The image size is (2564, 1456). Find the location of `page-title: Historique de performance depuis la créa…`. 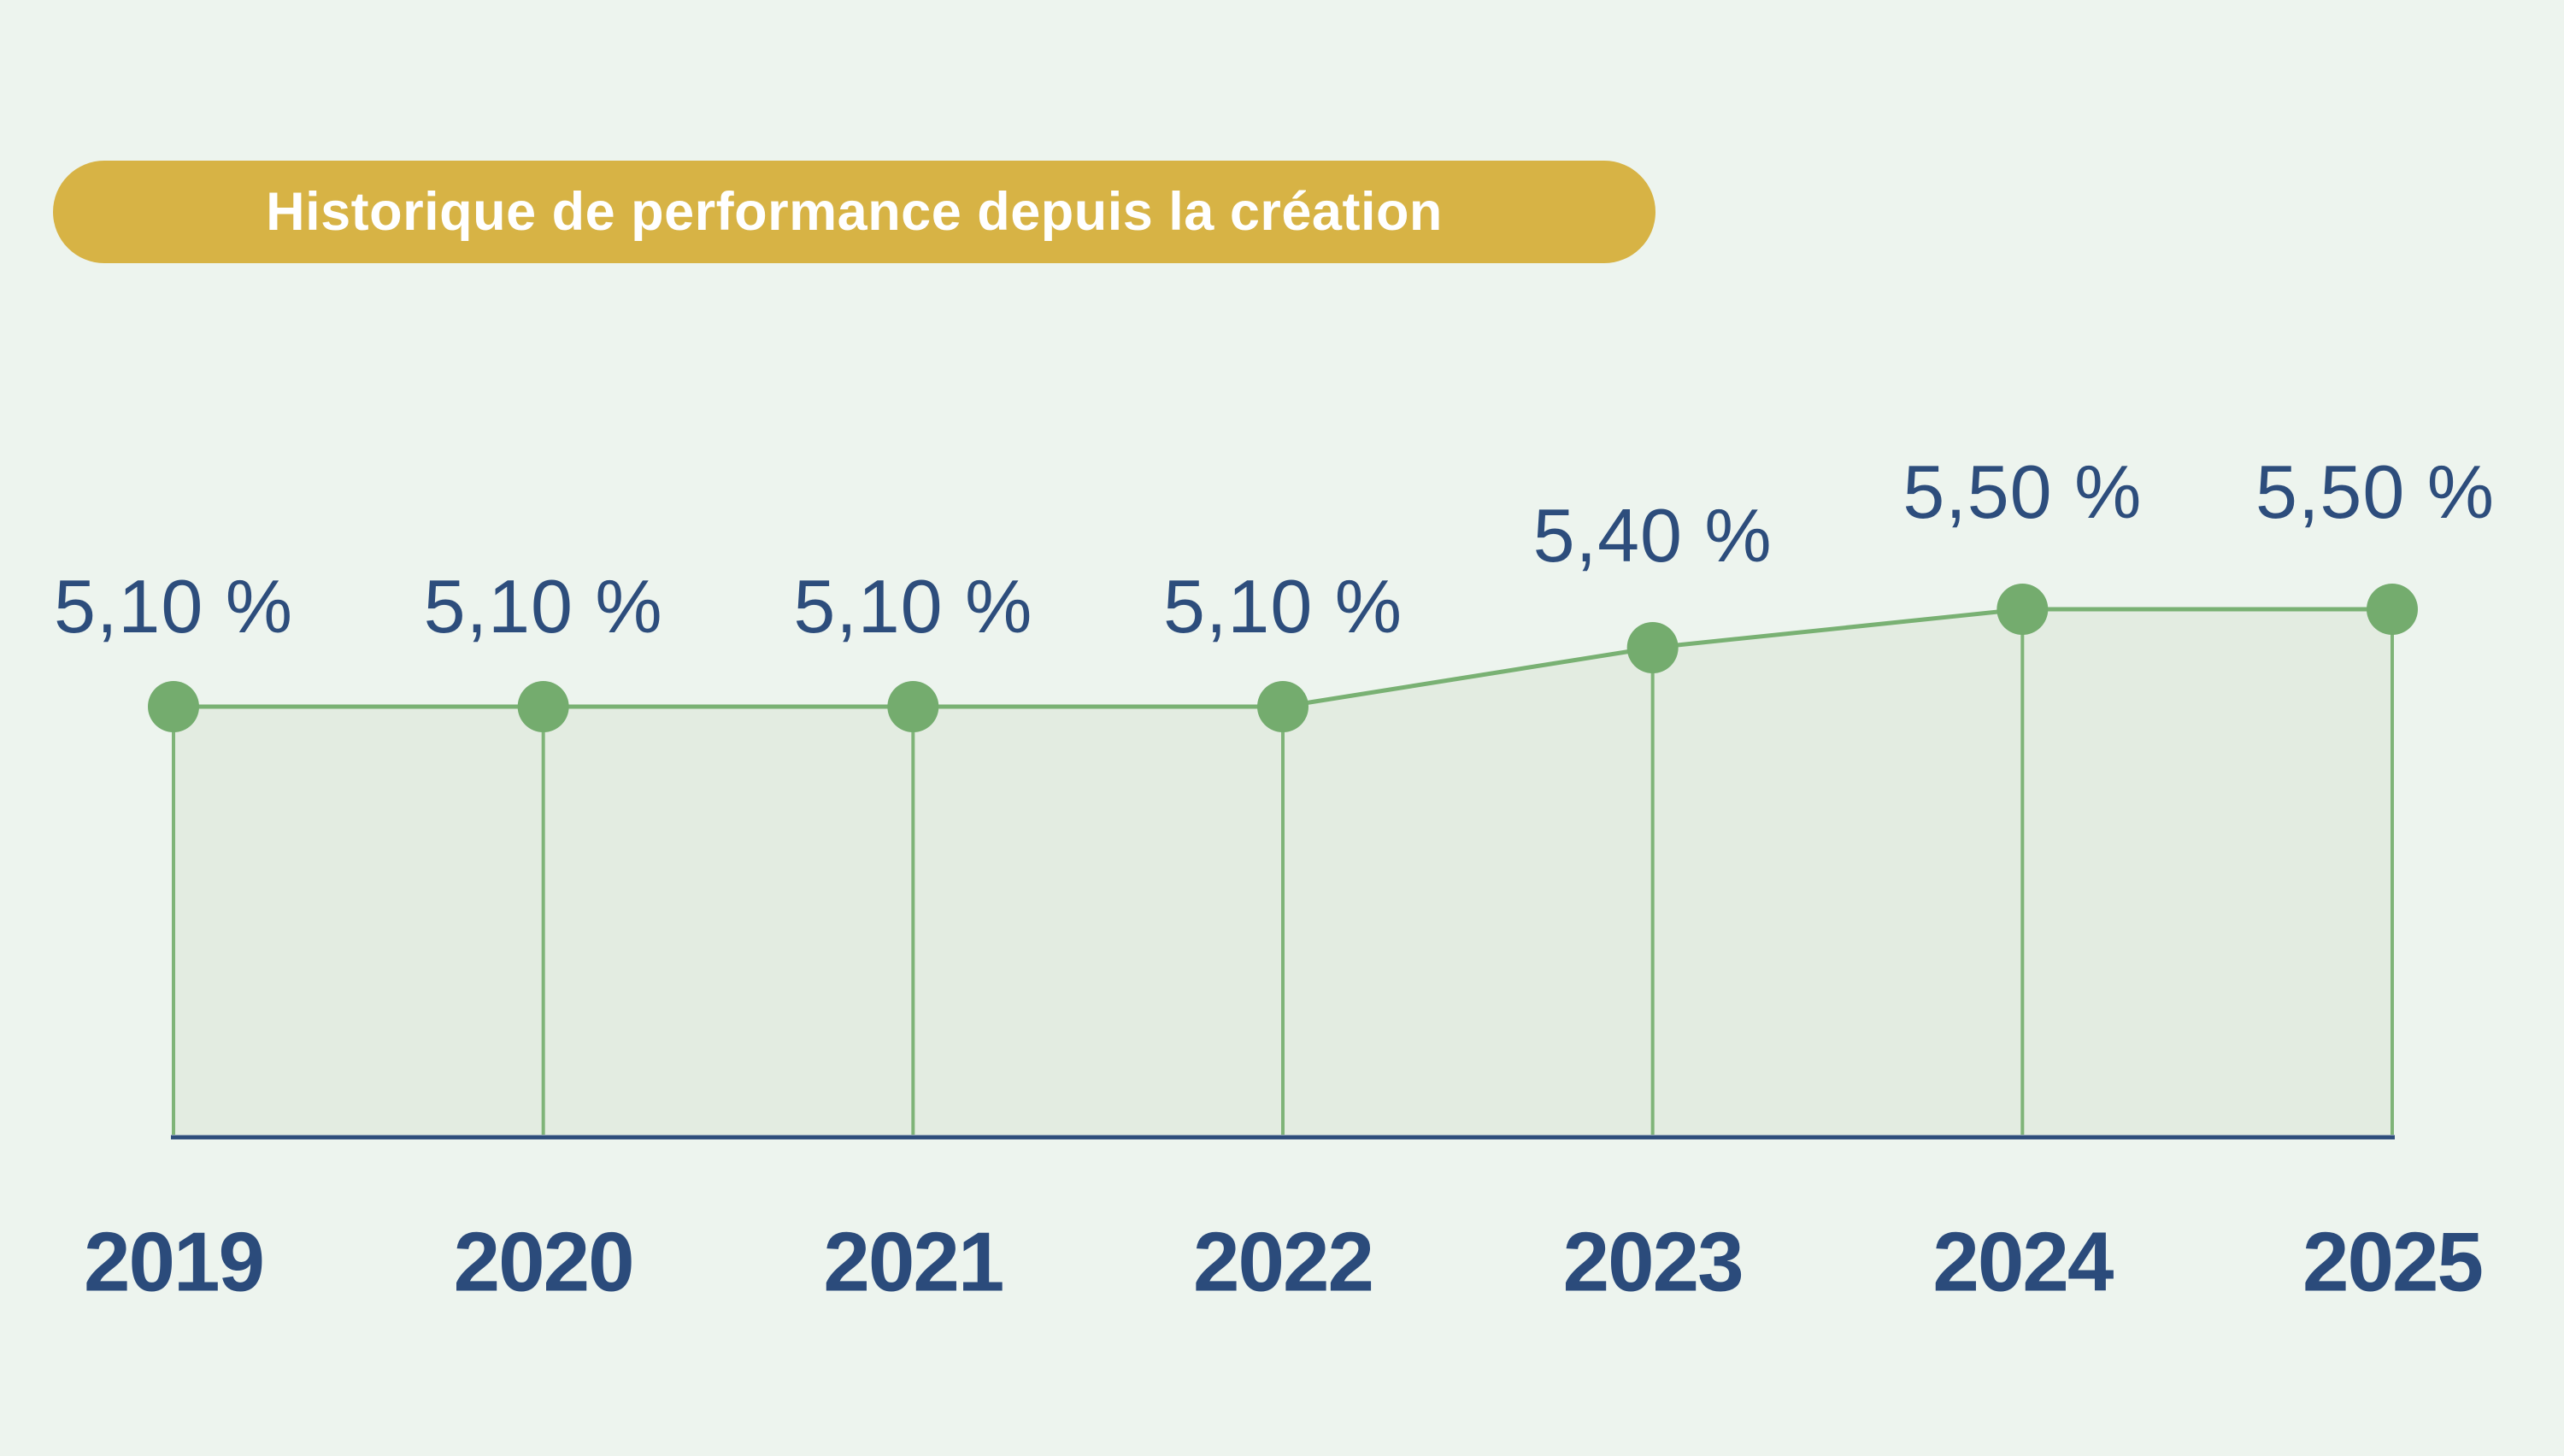

page-title: Historique de performance depuis la créa… is located at coordinates (854, 212).